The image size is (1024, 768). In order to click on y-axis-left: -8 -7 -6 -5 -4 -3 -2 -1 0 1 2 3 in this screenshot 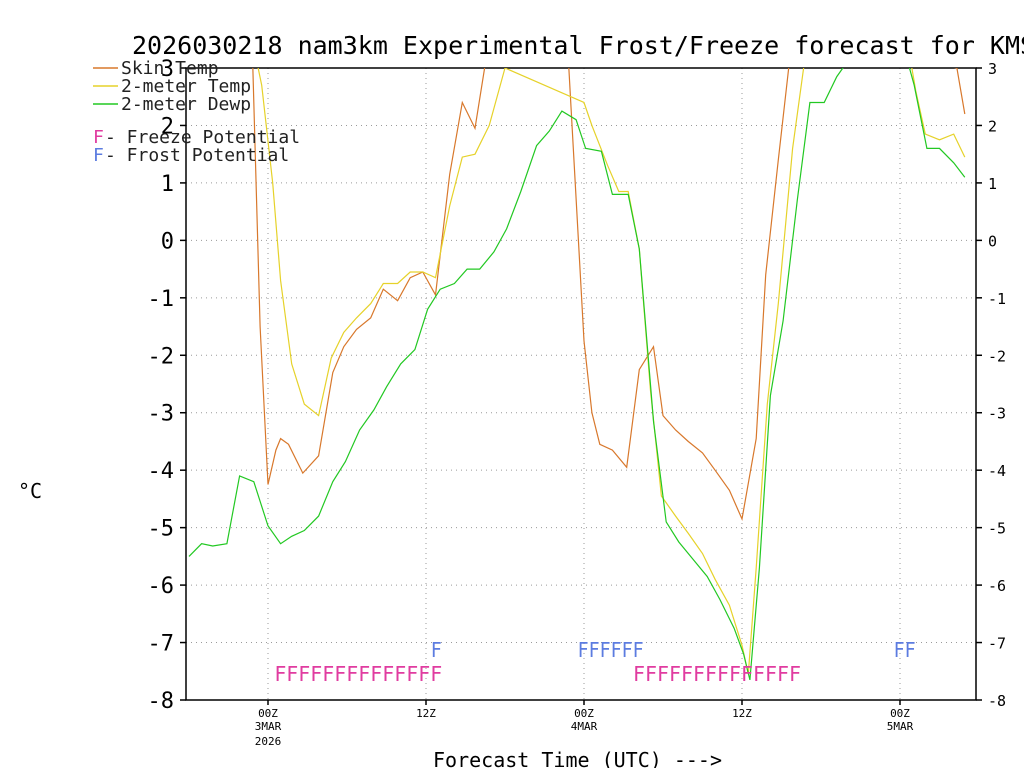, I will do `click(167, 385)`.